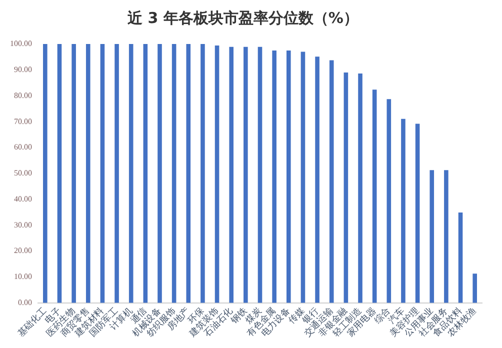 The image size is (502, 348). Describe the element at coordinates (23, 121) in the screenshot. I see `y-tick-label: 70.00` at that location.